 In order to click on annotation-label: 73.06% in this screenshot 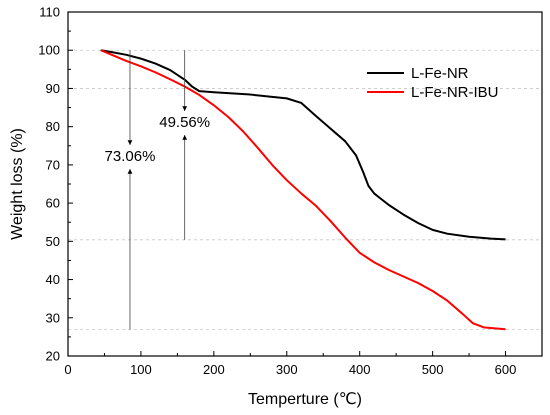, I will do `click(130, 156)`.